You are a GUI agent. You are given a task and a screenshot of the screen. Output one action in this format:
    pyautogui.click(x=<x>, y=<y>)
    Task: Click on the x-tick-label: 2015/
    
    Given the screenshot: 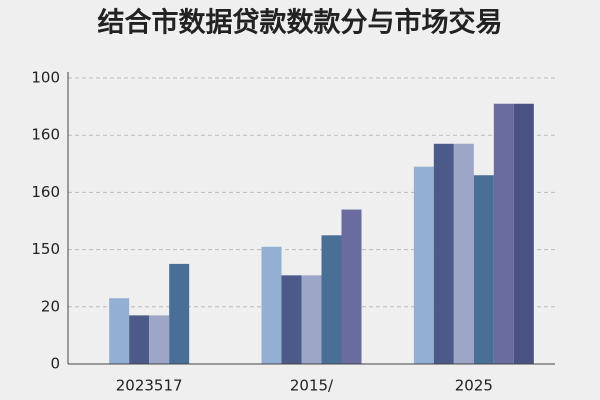 What is the action you would take?
    pyautogui.click(x=312, y=386)
    